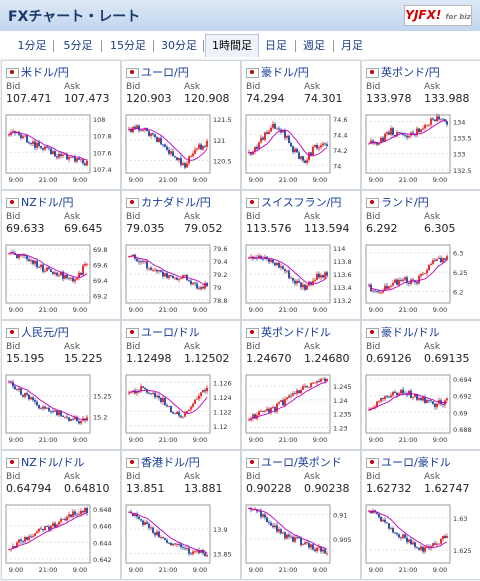 The height and width of the screenshot is (581, 480). I want to click on yjfx-logo: YJFX! for biz, so click(438, 15).